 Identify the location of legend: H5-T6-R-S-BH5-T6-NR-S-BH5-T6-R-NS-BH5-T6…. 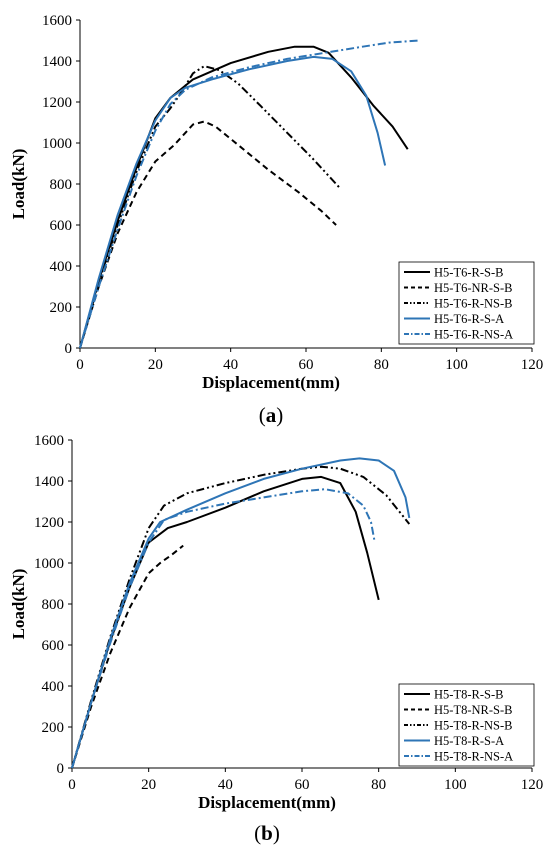
(466, 303).